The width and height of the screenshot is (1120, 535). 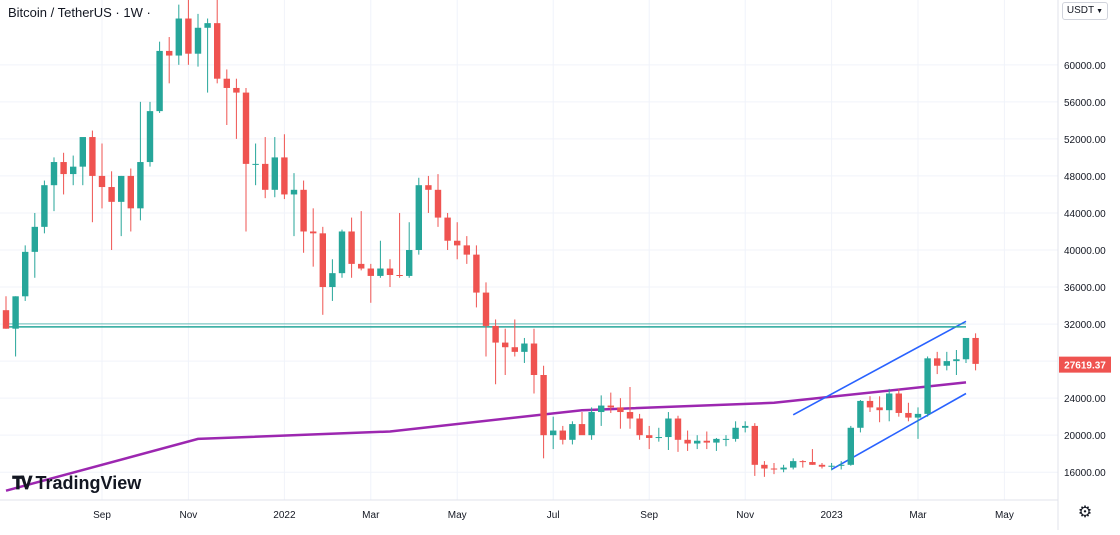 What do you see at coordinates (553, 515) in the screenshot?
I see `time-tick-label: Jul` at bounding box center [553, 515].